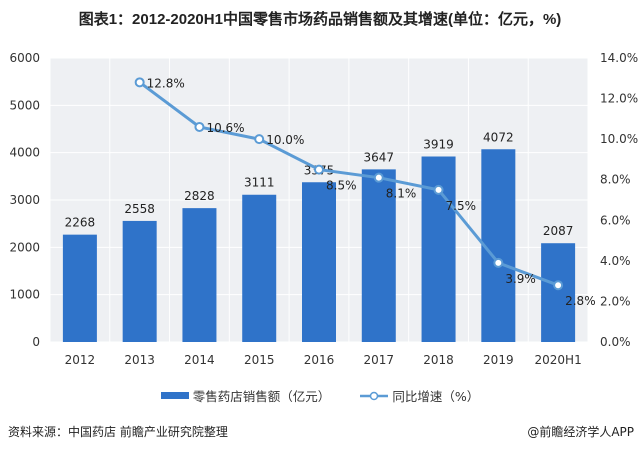 Image resolution: width=640 pixels, height=449 pixels. I want to click on y-right-tick-label: 8.0%, so click(615, 180).